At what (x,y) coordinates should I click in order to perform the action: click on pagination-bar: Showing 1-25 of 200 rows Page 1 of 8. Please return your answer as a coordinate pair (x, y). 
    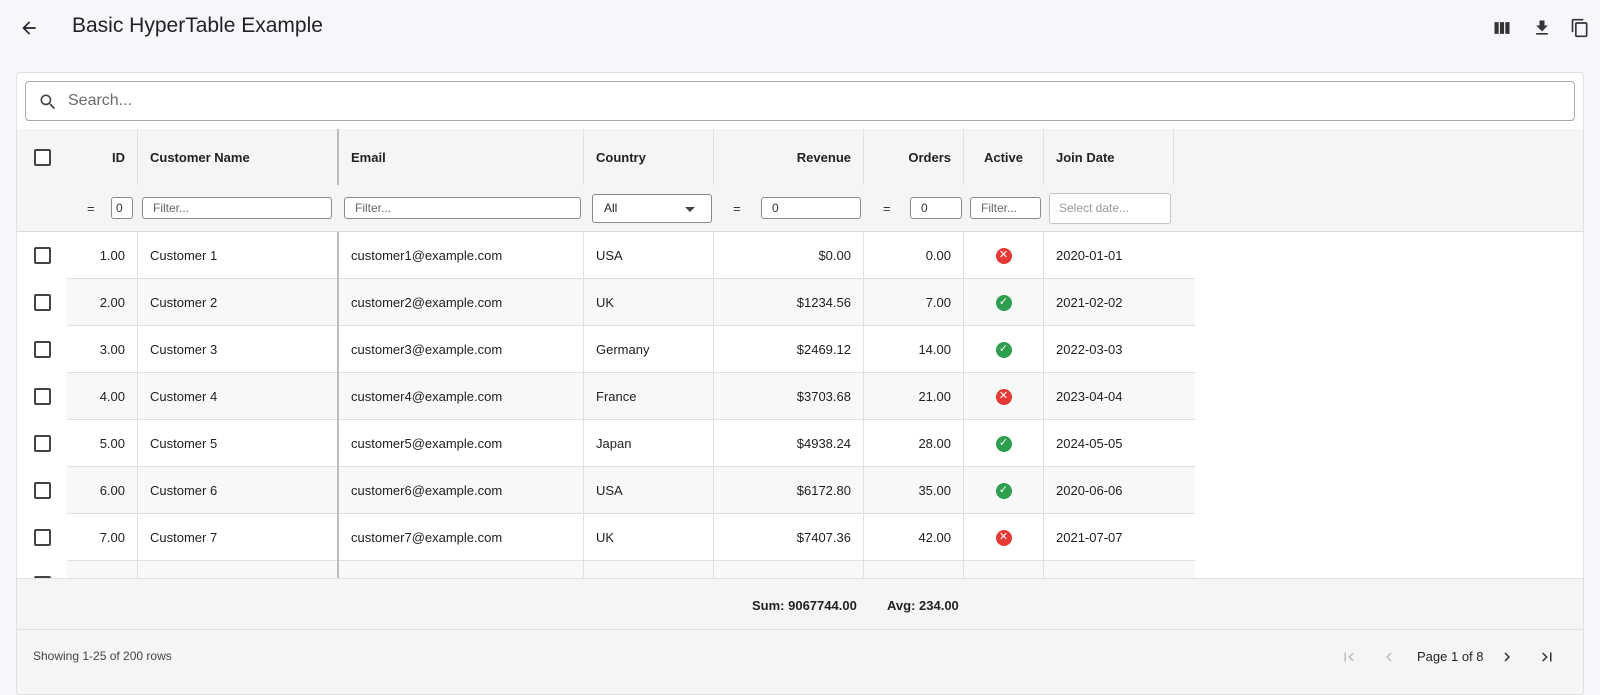
    Looking at the image, I should click on (800, 662).